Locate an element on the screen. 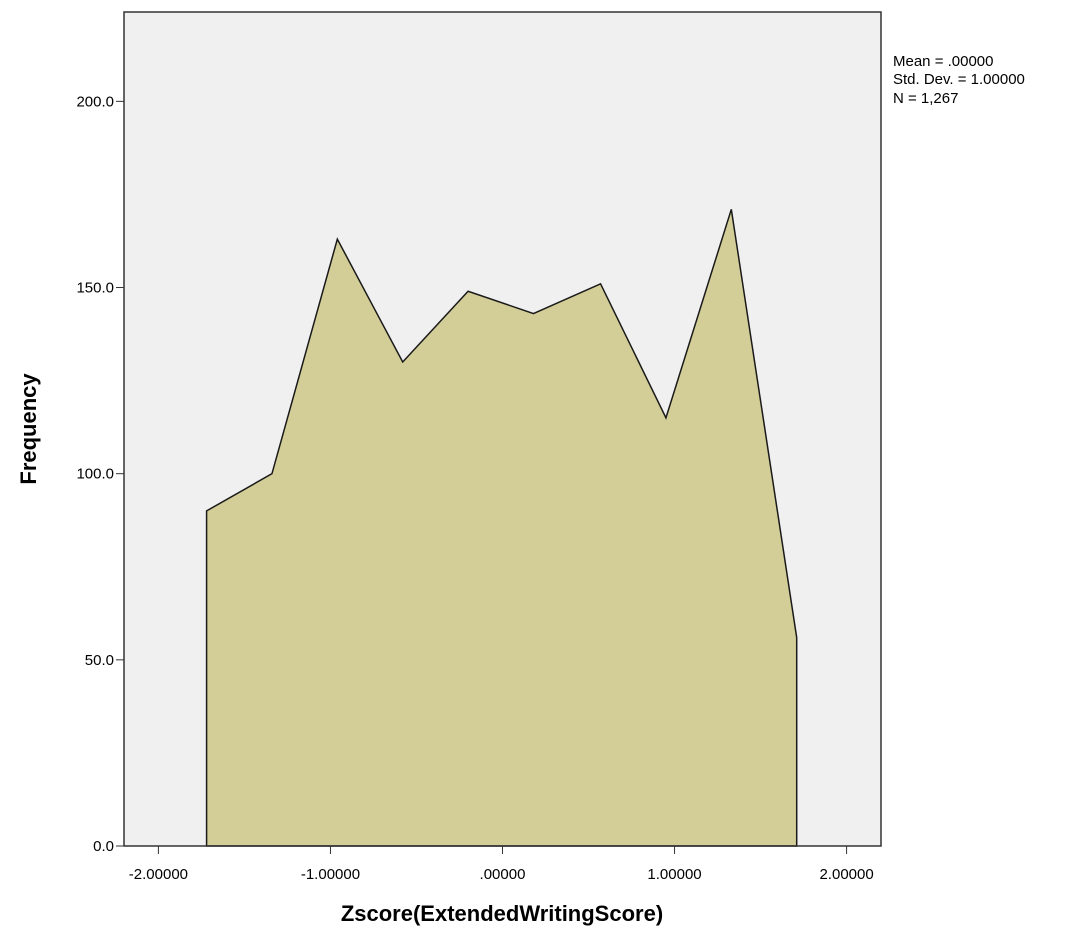  x-axis-title: Zscore(ExtendedWritingScore) is located at coordinates (502, 913).